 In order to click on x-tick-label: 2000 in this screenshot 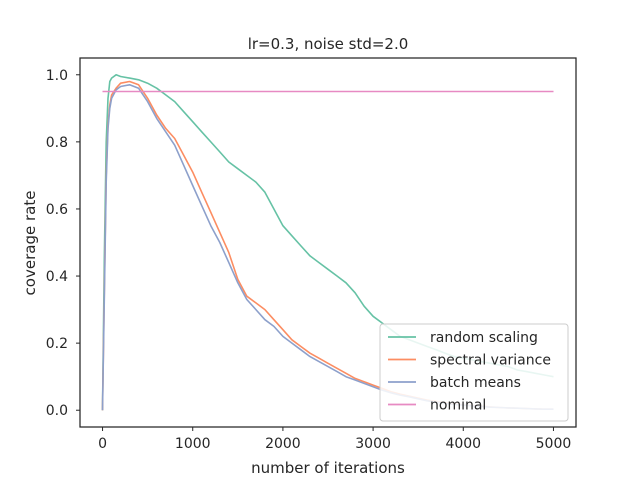, I will do `click(283, 444)`.